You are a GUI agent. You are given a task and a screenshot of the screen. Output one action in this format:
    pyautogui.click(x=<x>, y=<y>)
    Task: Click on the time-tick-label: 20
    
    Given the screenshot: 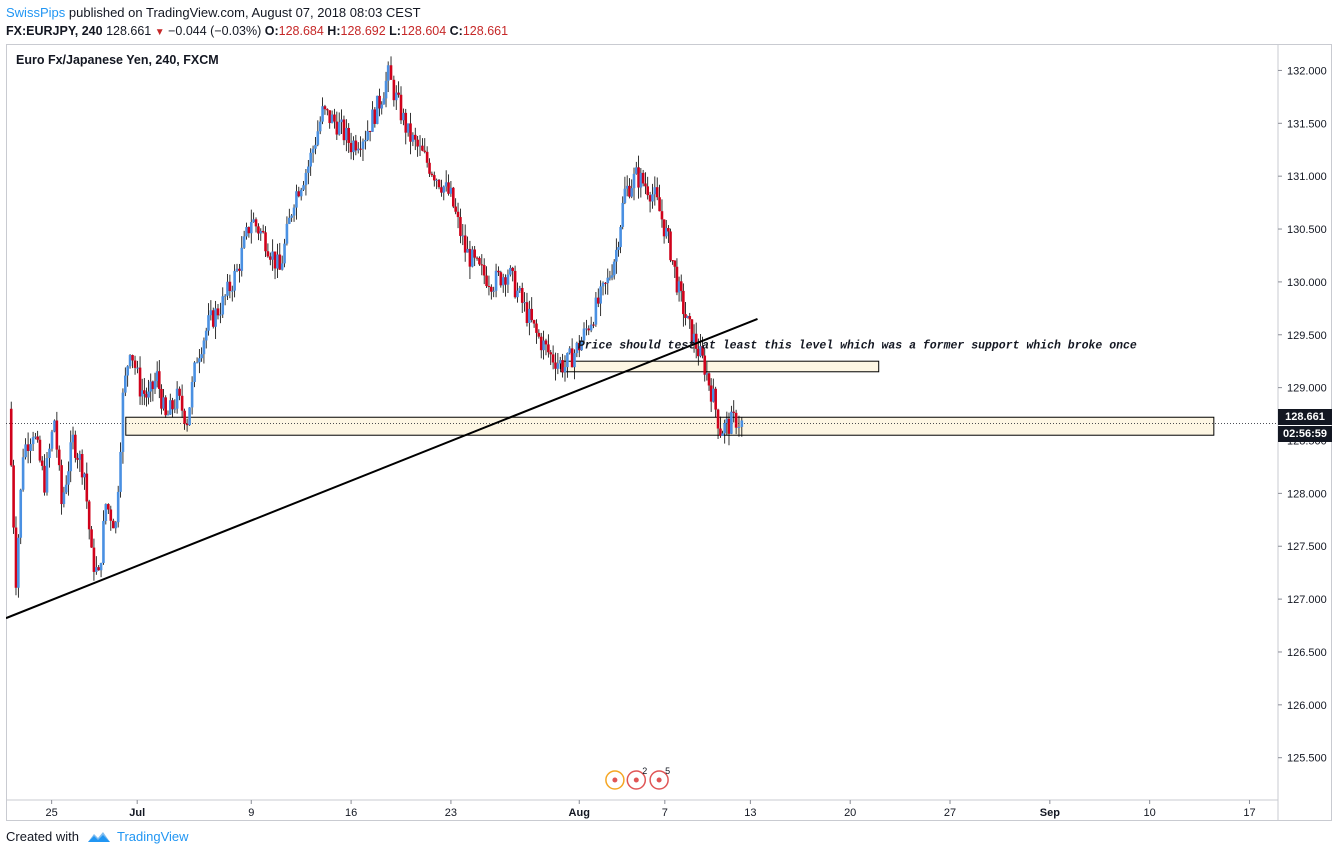 What is the action you would take?
    pyautogui.click(x=850, y=813)
    